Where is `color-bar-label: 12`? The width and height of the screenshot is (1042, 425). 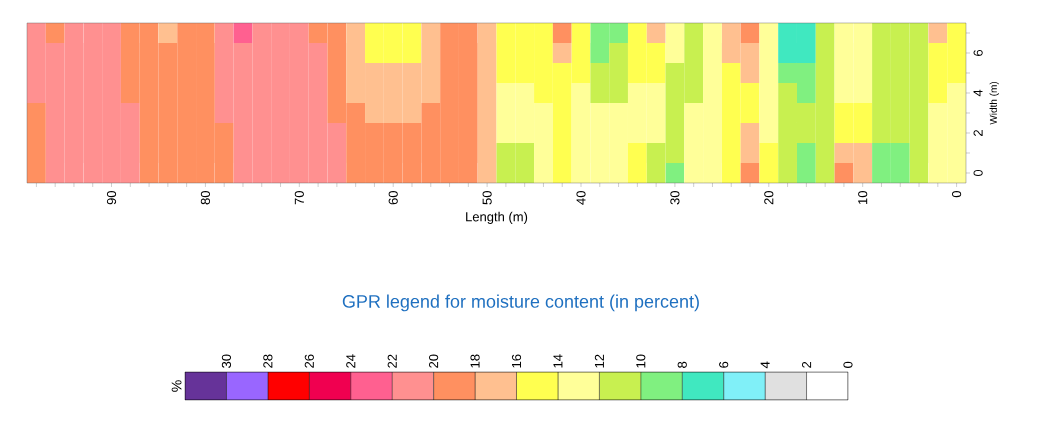
color-bar-label: 12 is located at coordinates (599, 361).